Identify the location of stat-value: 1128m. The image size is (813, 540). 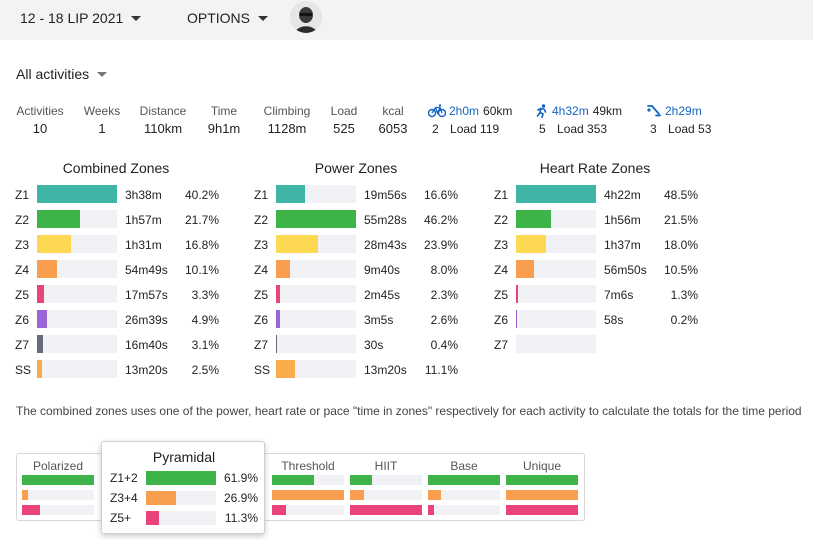
(287, 128).